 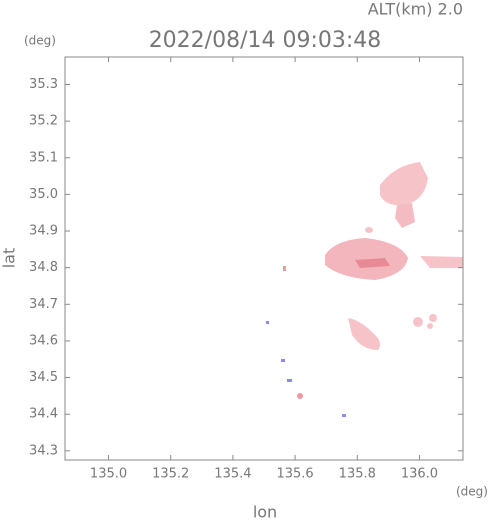 What do you see at coordinates (357, 474) in the screenshot?
I see `x-tick-label: 135.8` at bounding box center [357, 474].